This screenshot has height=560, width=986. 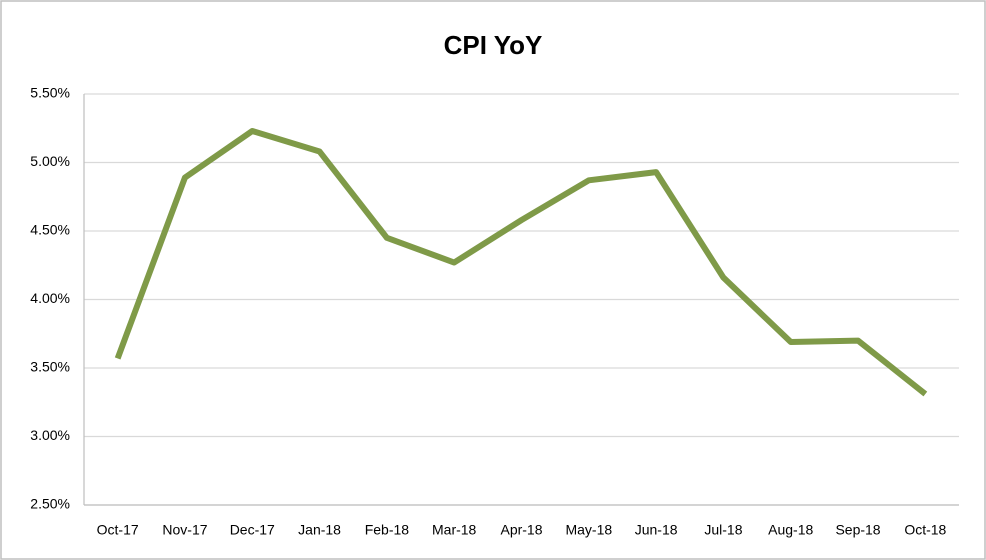 What do you see at coordinates (184, 530) in the screenshot?
I see `x-tick-label: Nov-17` at bounding box center [184, 530].